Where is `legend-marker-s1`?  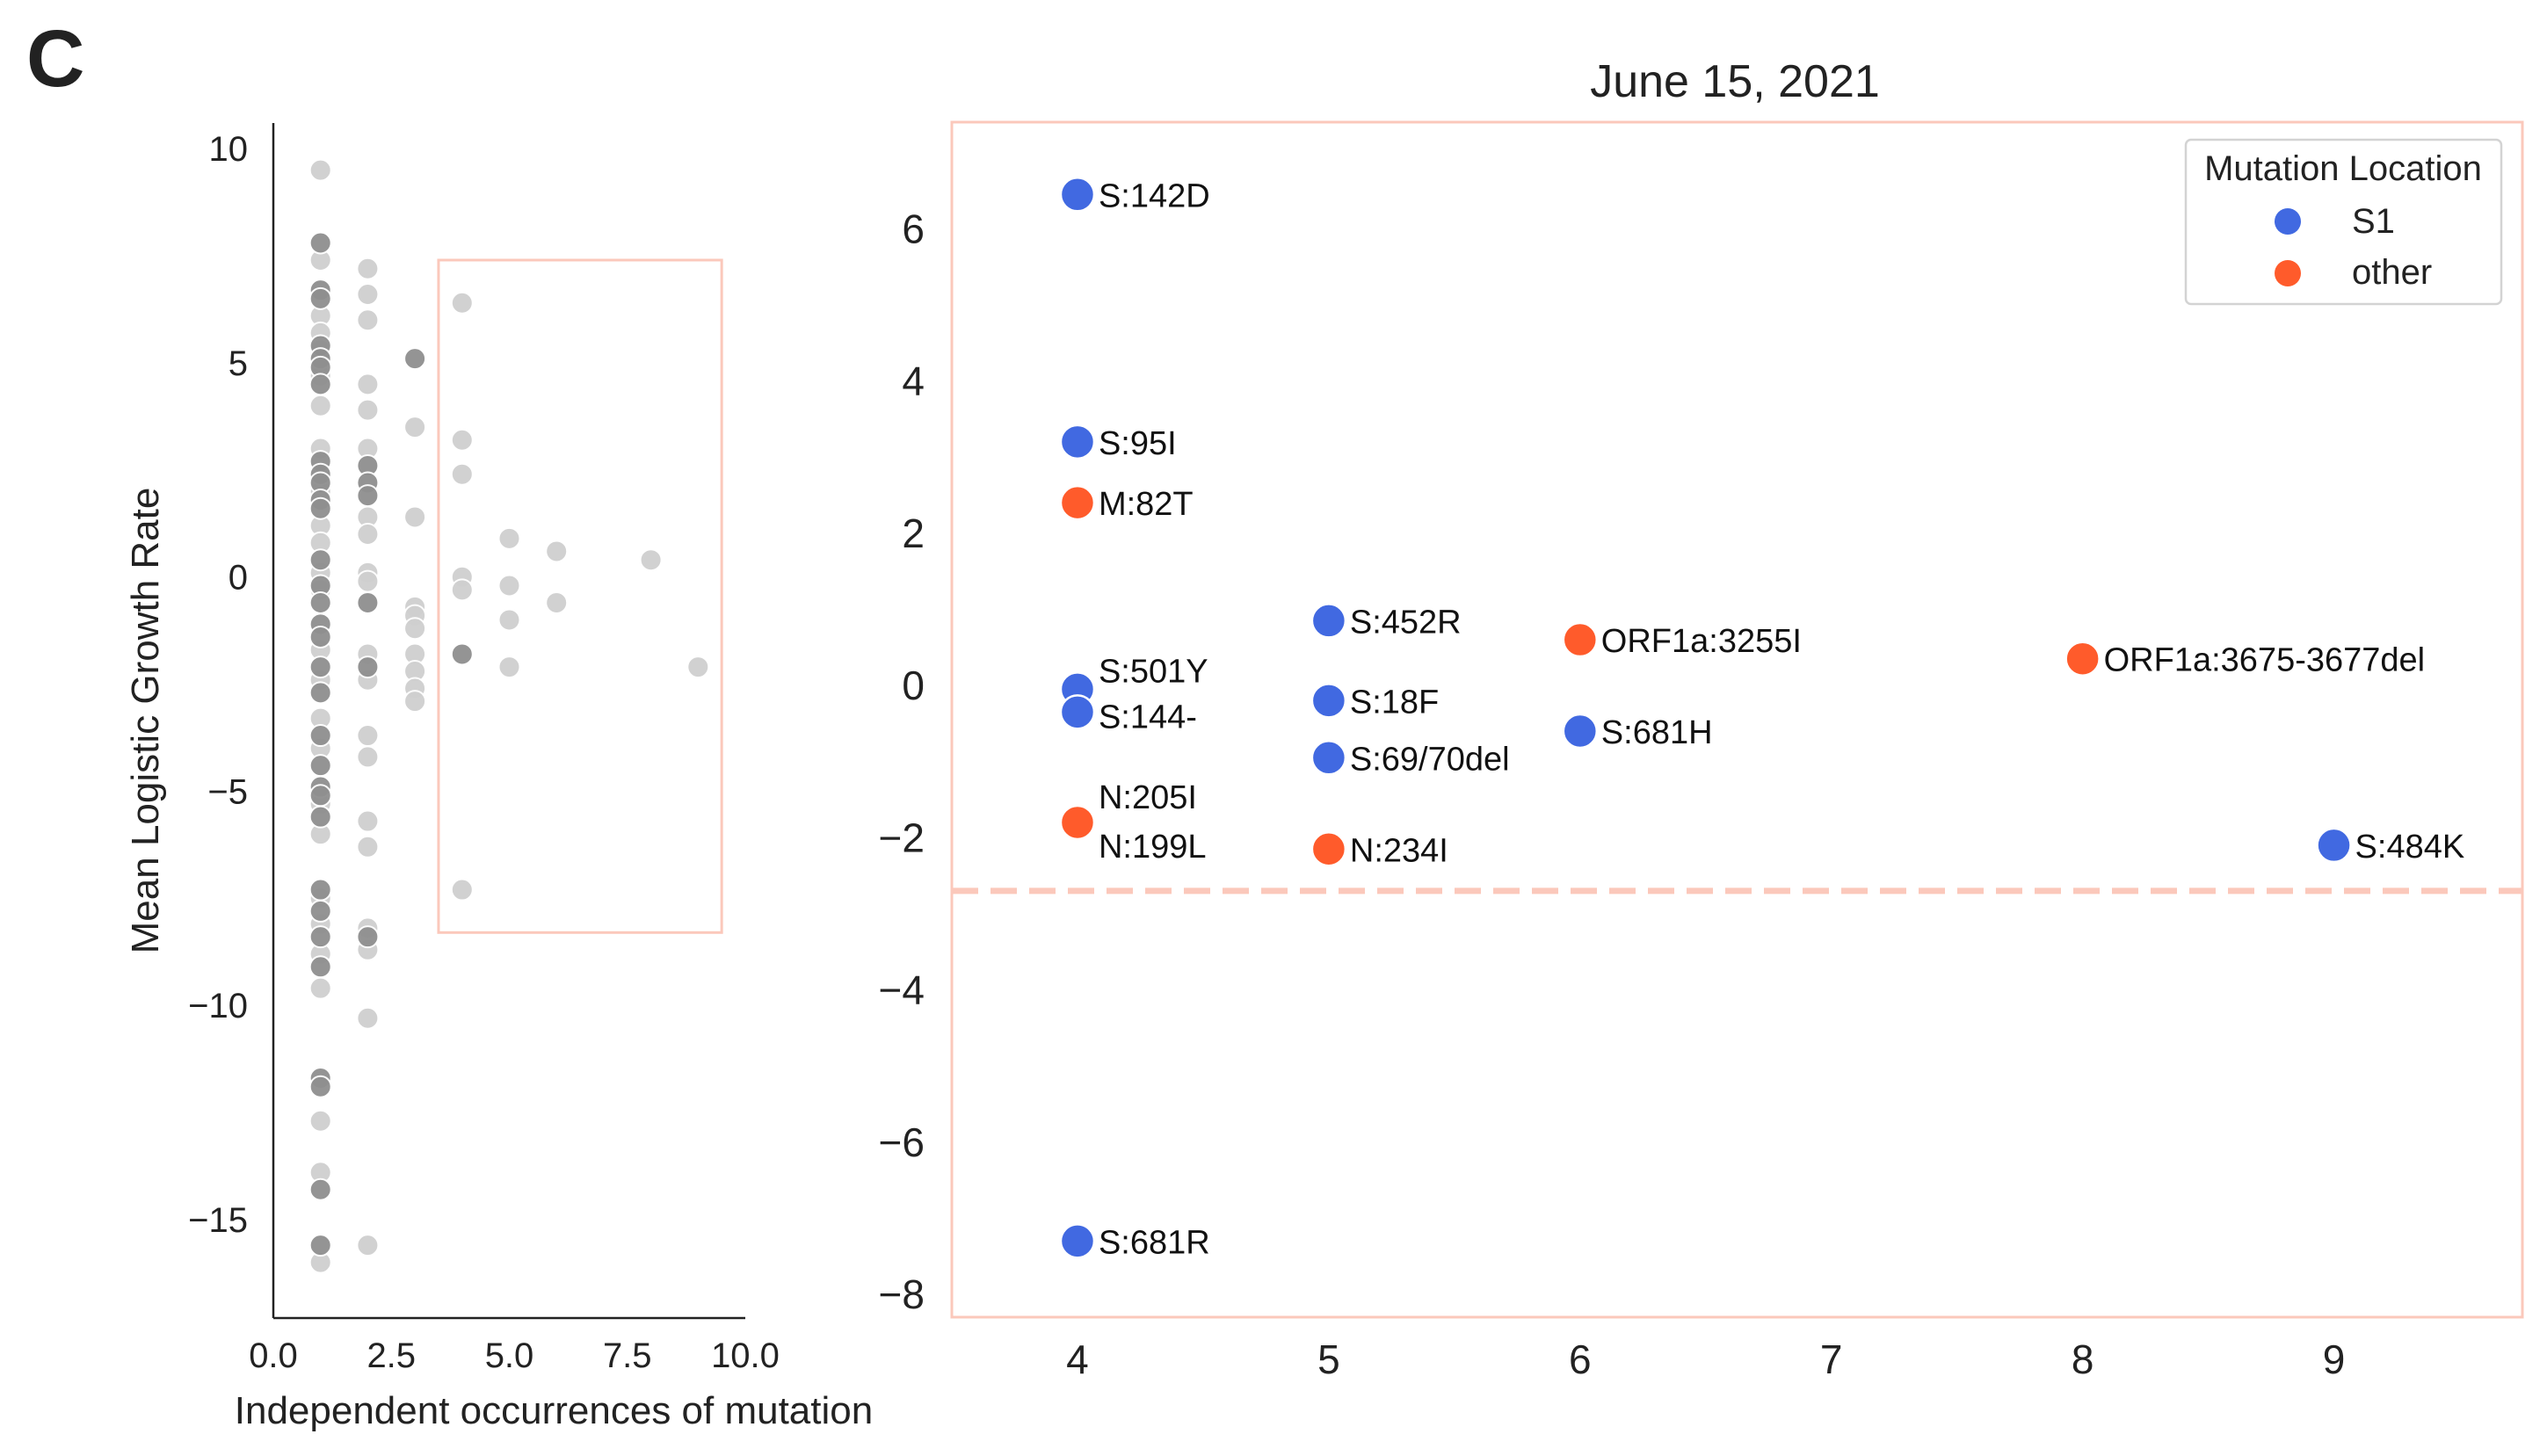 legend-marker-s1 is located at coordinates (2288, 222).